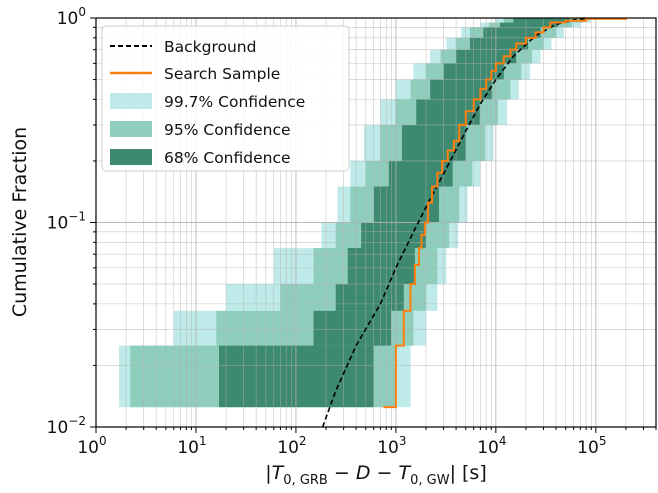  What do you see at coordinates (603, 441) in the screenshot?
I see `x-tick-exponent: 5` at bounding box center [603, 441].